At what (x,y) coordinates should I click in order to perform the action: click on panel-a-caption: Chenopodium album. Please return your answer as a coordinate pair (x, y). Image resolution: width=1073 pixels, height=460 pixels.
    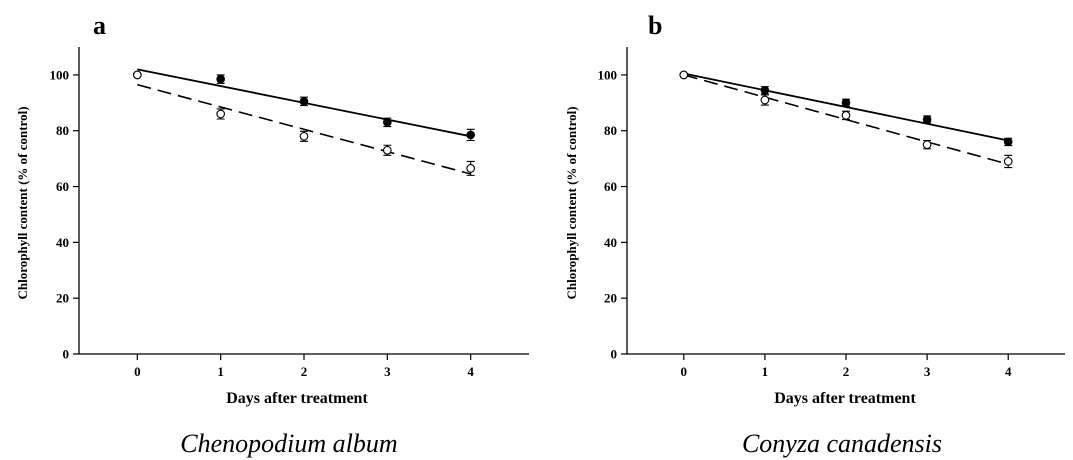
    Looking at the image, I should click on (288, 443).